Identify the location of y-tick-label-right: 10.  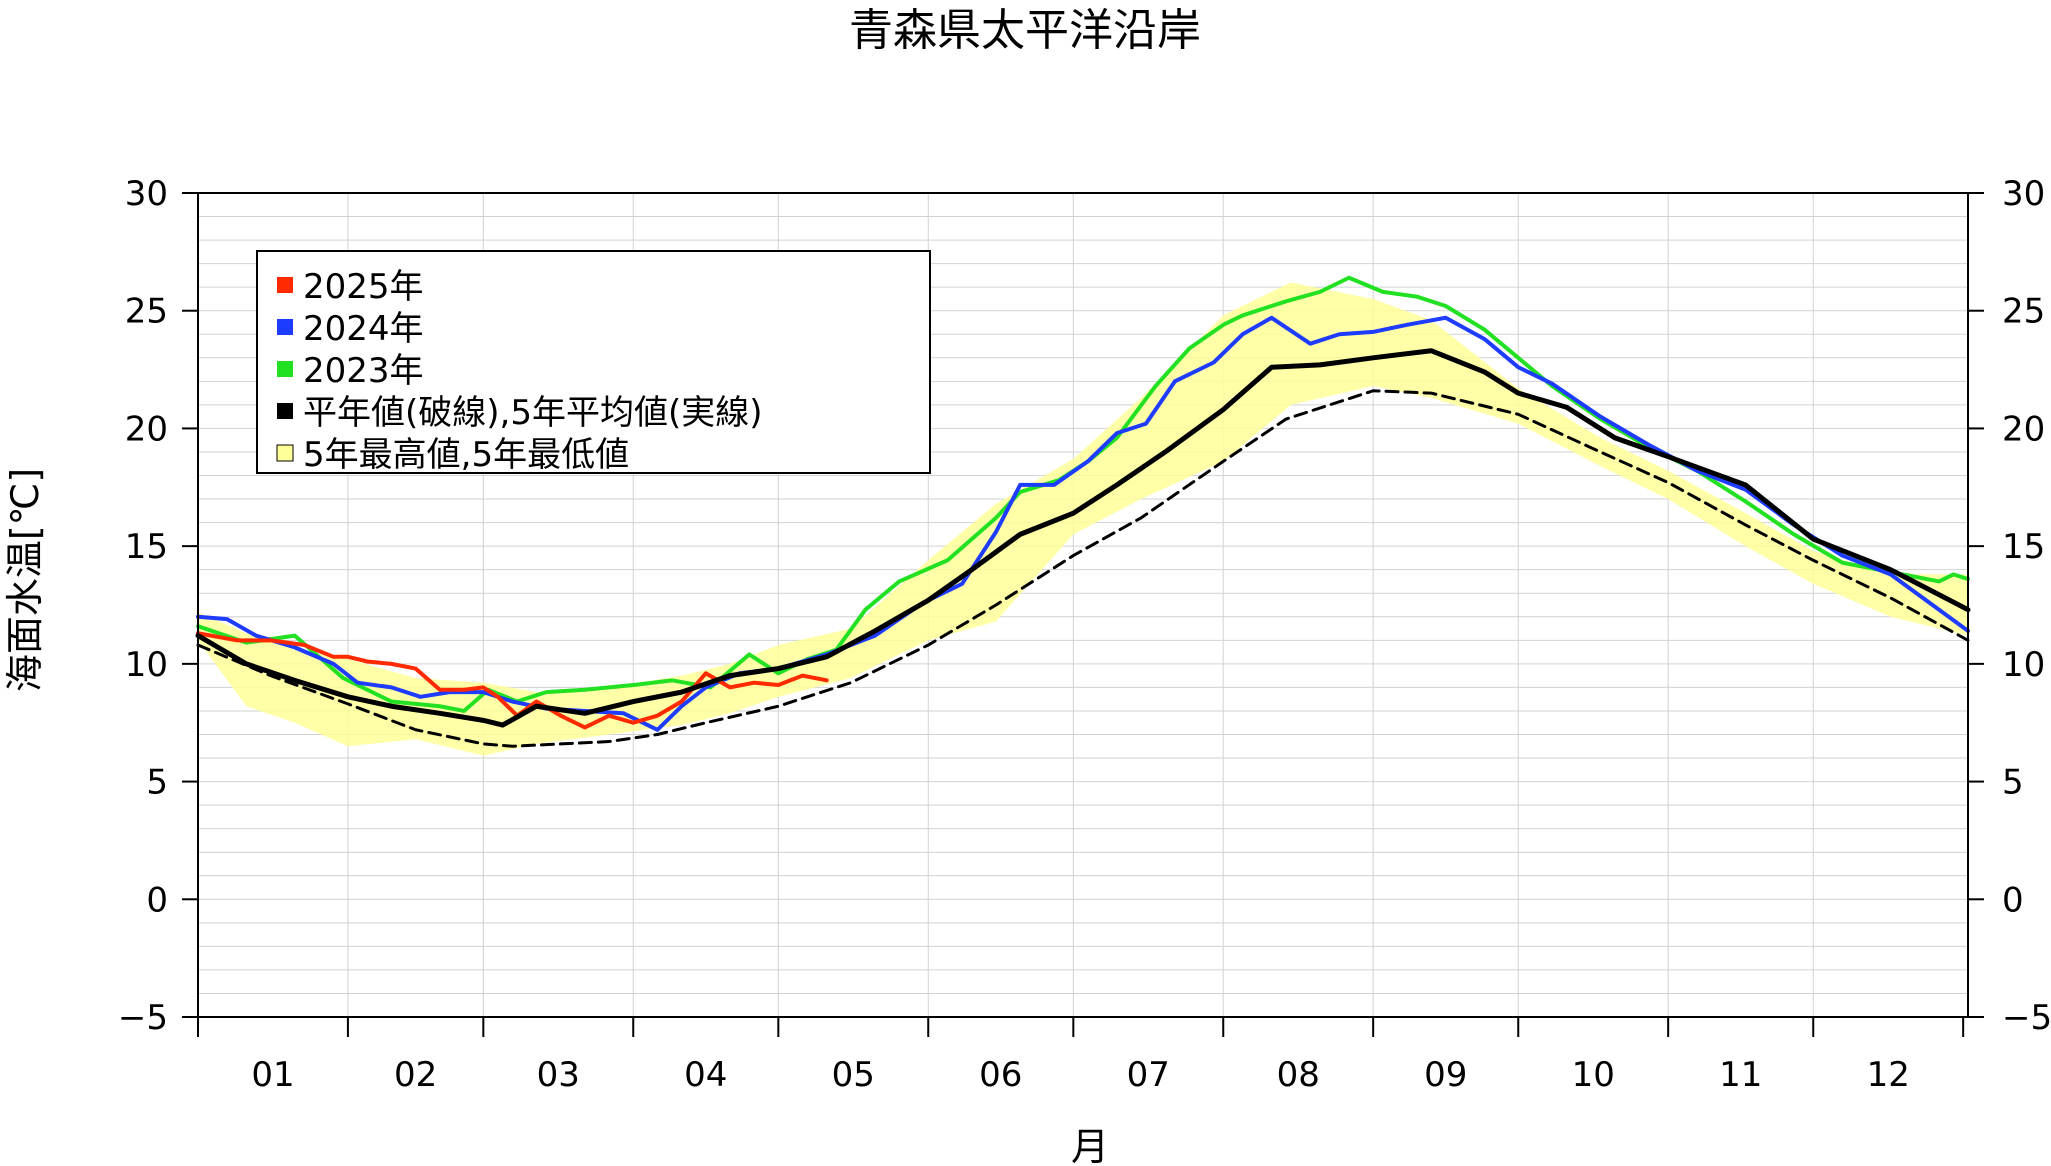
(2023, 665).